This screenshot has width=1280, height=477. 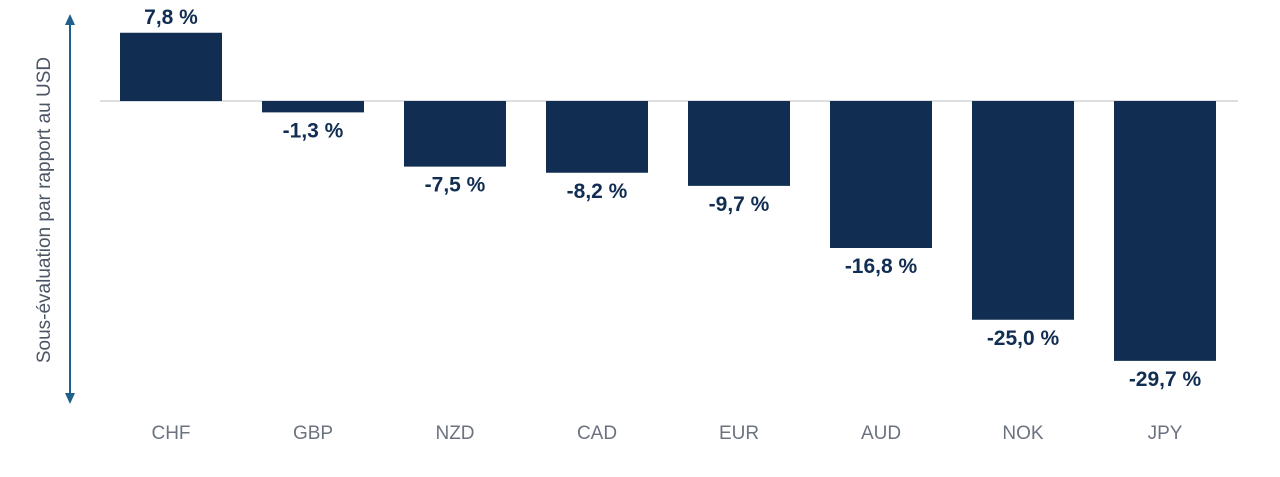 I want to click on category-label-nzd: NZD, so click(x=454, y=433).